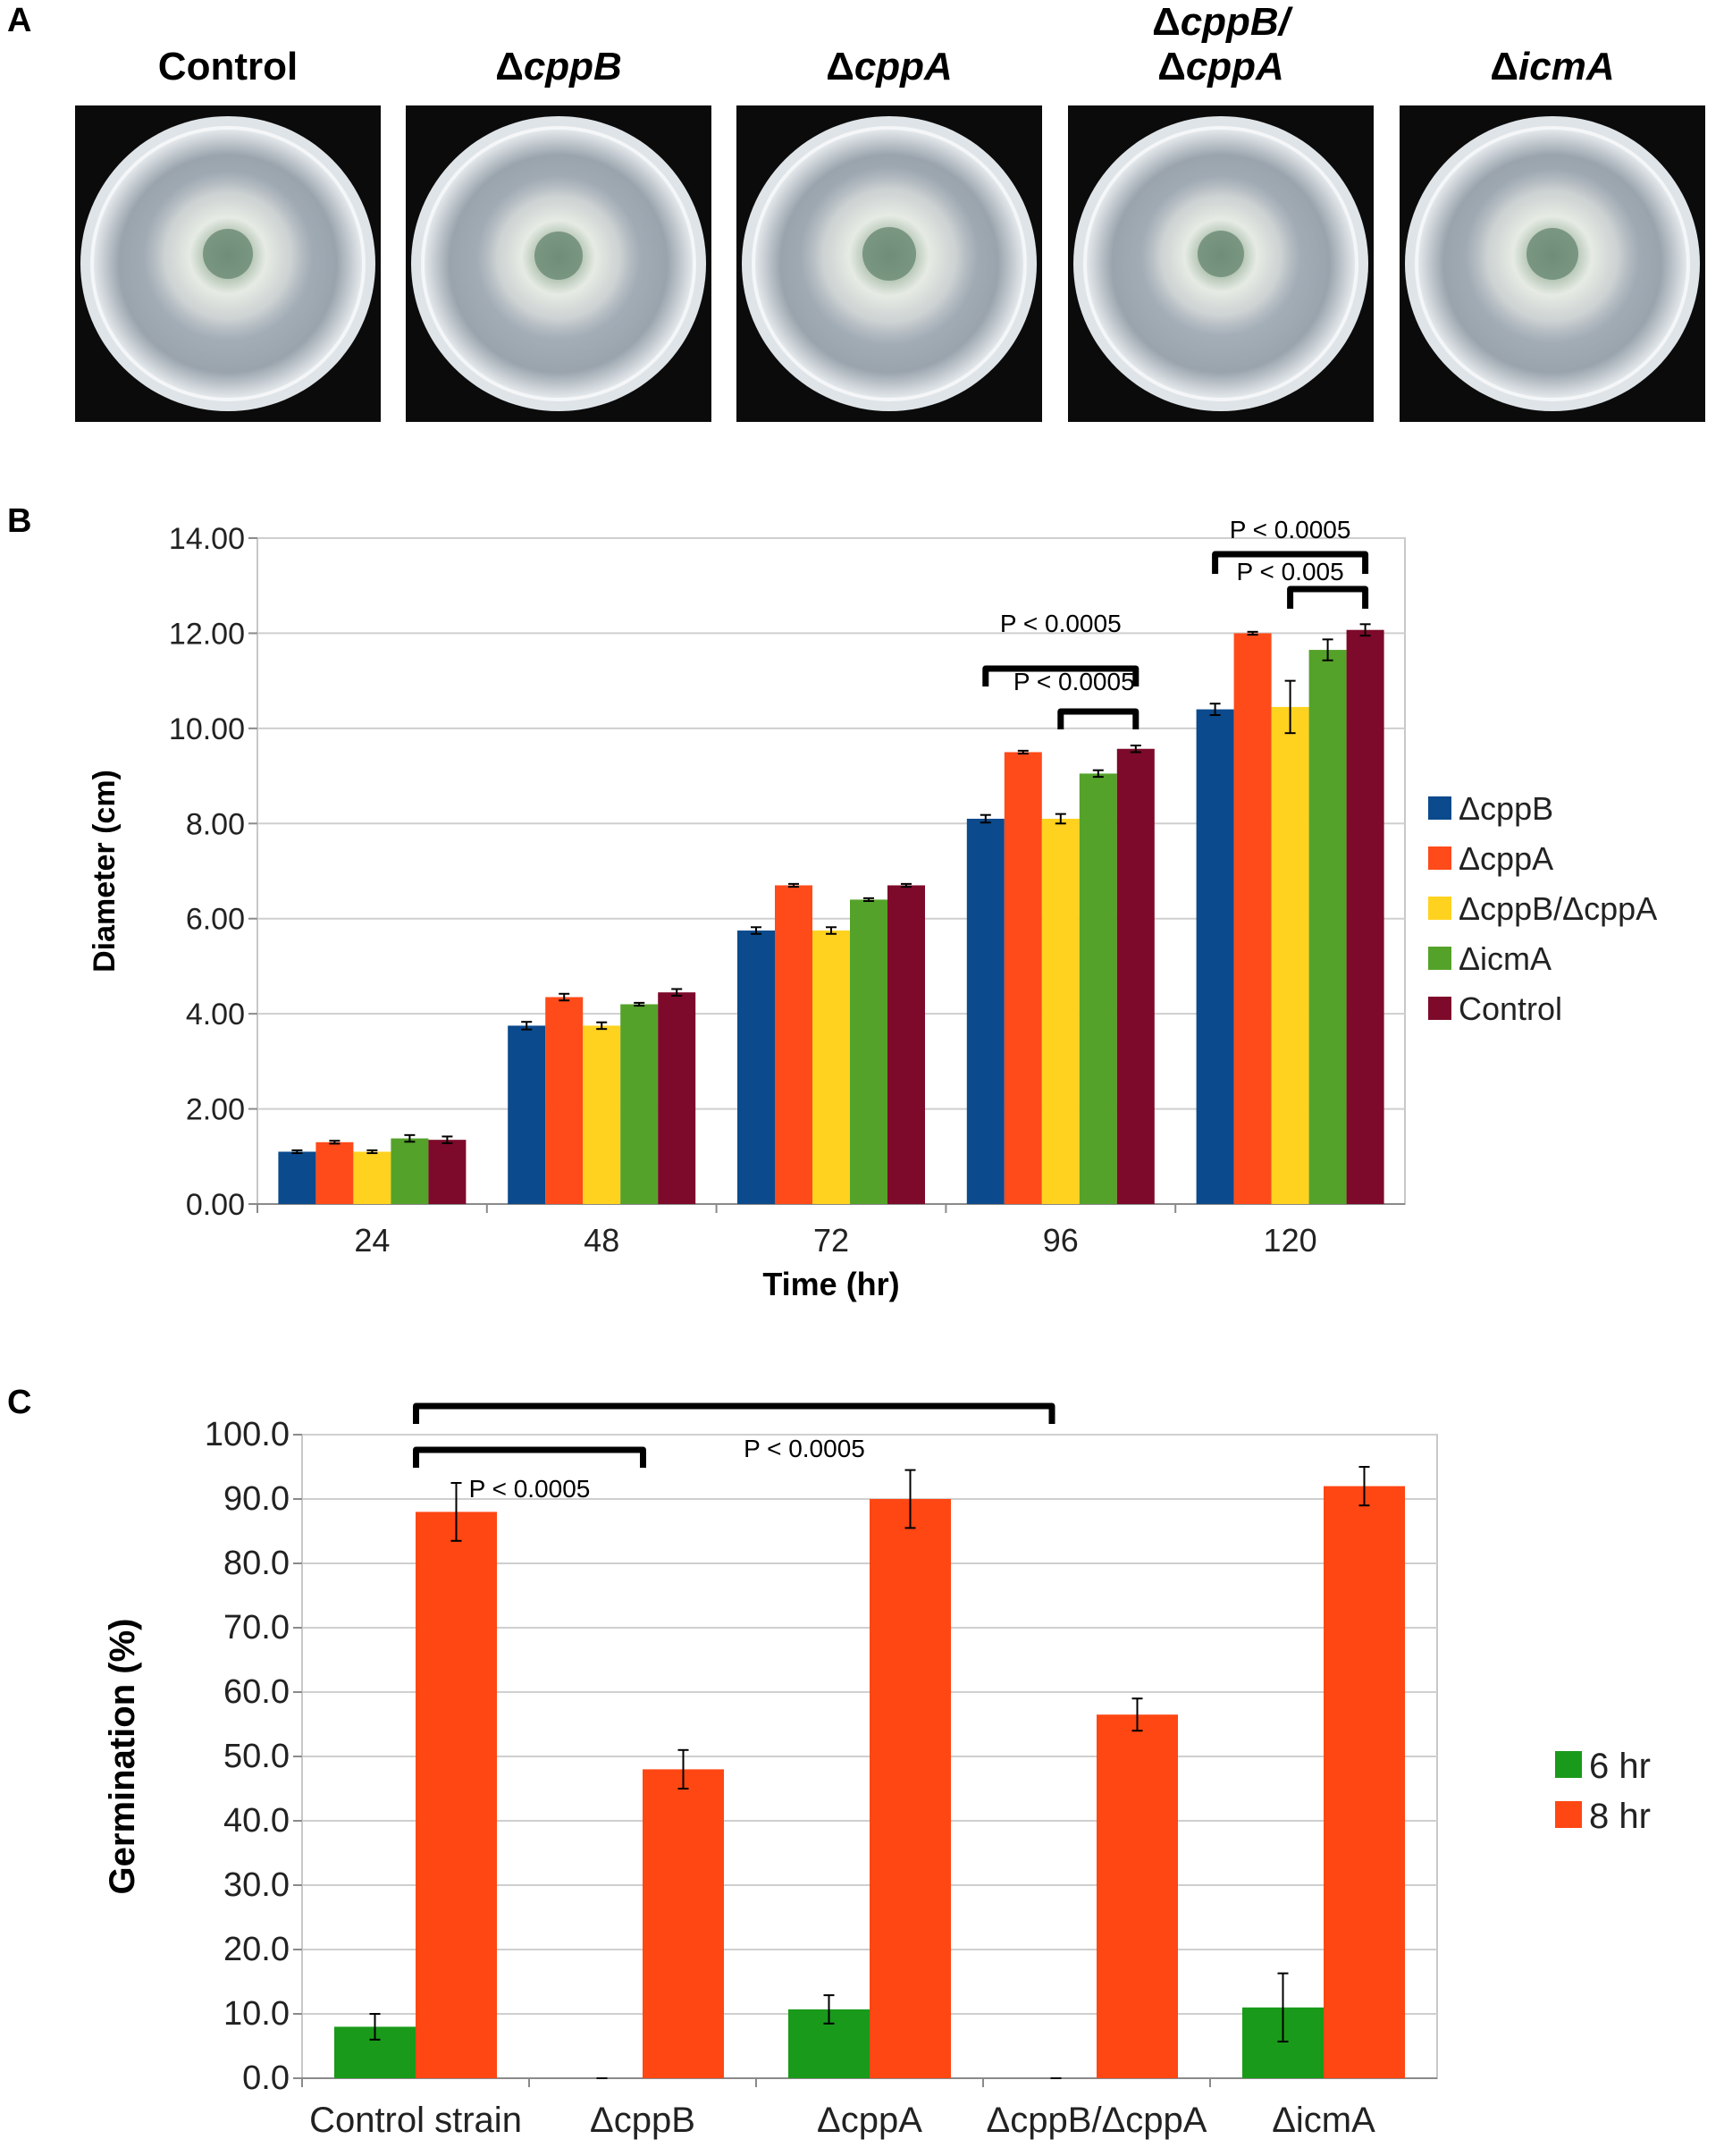 The image size is (1724, 2156). Describe the element at coordinates (1552, 263) in the screenshot. I see `plate-photo-icma` at that location.